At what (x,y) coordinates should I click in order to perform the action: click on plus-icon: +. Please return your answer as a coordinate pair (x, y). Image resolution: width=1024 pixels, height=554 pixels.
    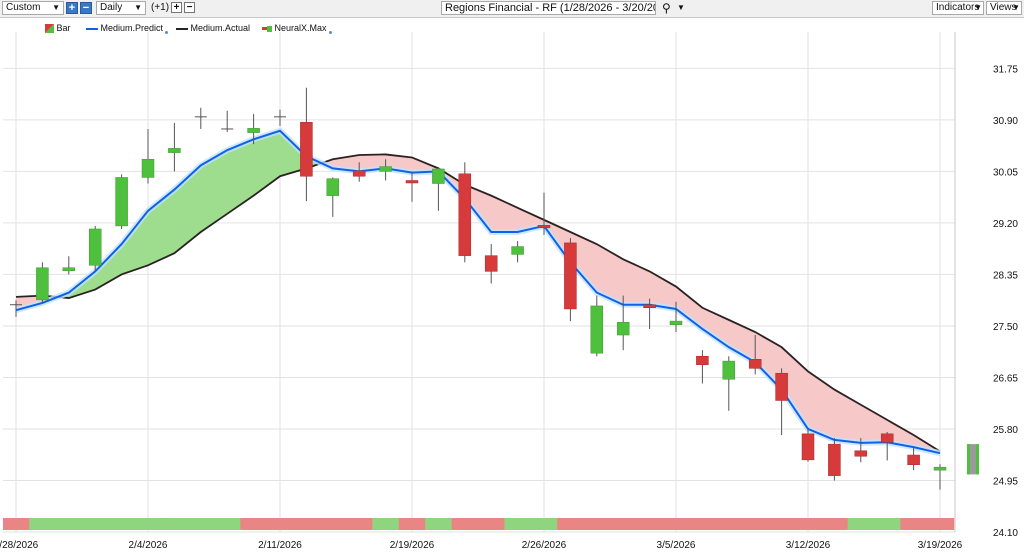
    Looking at the image, I should click on (72, 8).